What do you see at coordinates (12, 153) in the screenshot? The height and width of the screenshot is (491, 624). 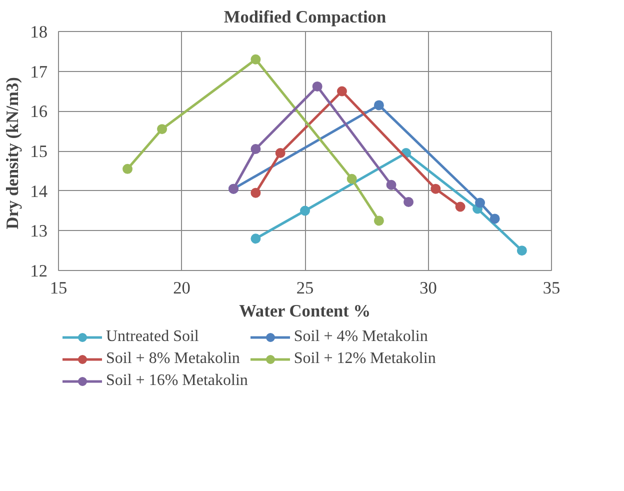 I see `y-axis-title: Dry density (kN/m3)` at bounding box center [12, 153].